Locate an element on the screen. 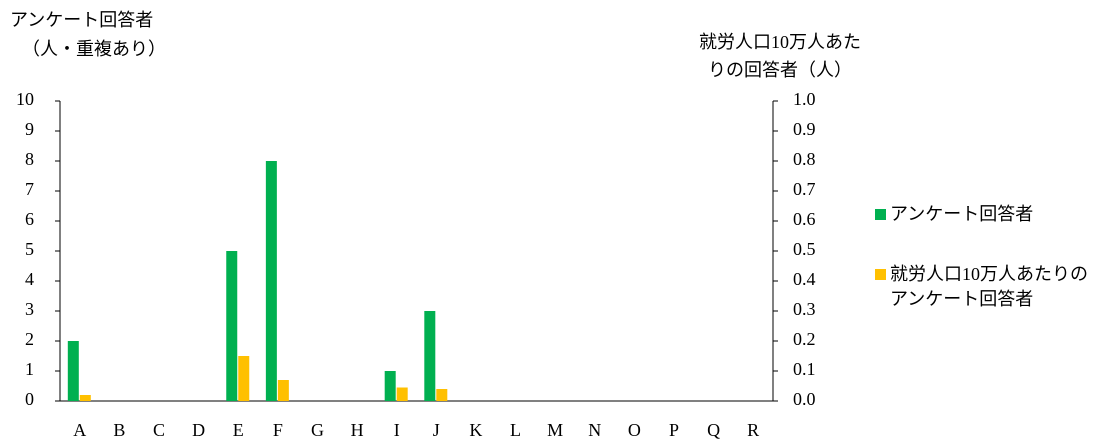 The height and width of the screenshot is (440, 1115). y-tick-label: 2 is located at coordinates (29, 339).